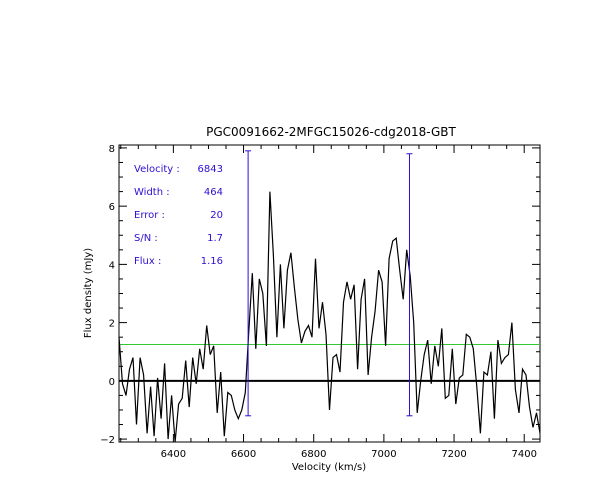  Describe the element at coordinates (147, 261) in the screenshot. I see `annotation-label: Flux :` at that location.